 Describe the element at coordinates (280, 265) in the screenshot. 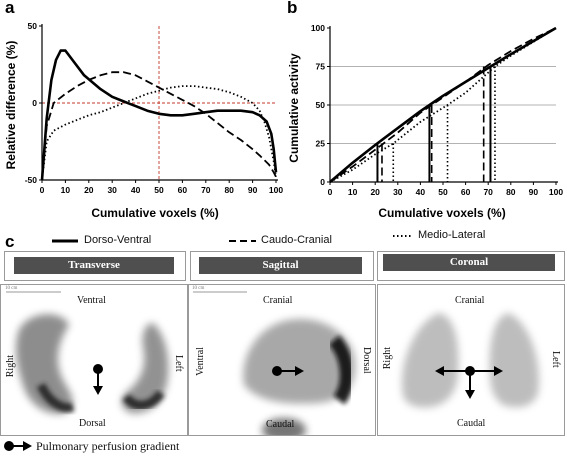

I see `sagittal-header: Sagittal` at that location.